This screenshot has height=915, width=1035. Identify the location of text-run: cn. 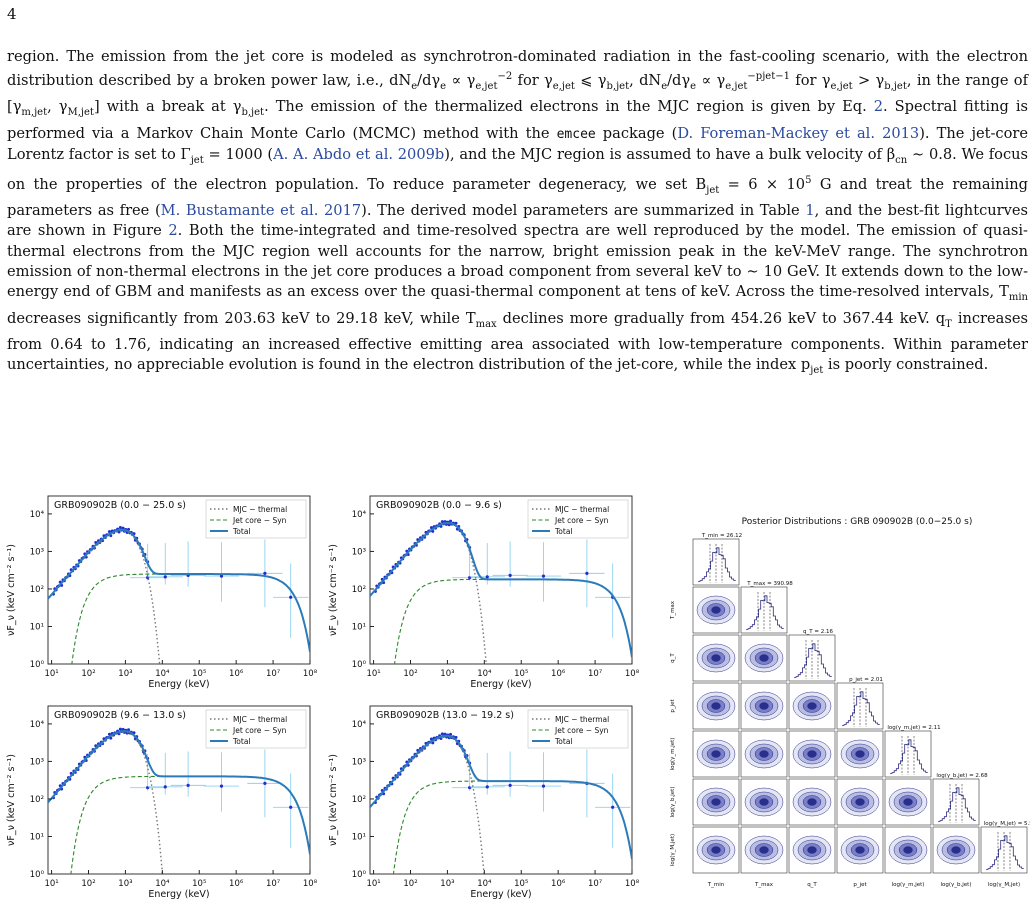
(901, 160).